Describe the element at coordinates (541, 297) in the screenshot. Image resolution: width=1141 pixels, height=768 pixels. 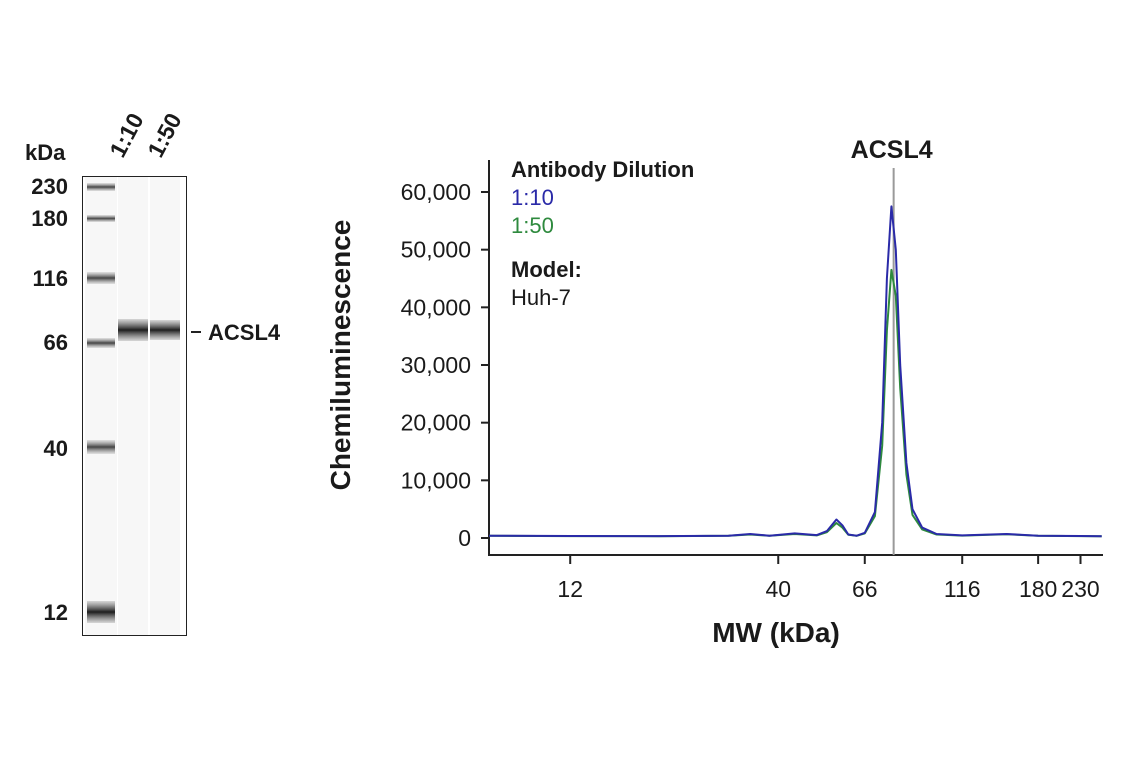
I see `legend-model-value: Huh-7` at that location.